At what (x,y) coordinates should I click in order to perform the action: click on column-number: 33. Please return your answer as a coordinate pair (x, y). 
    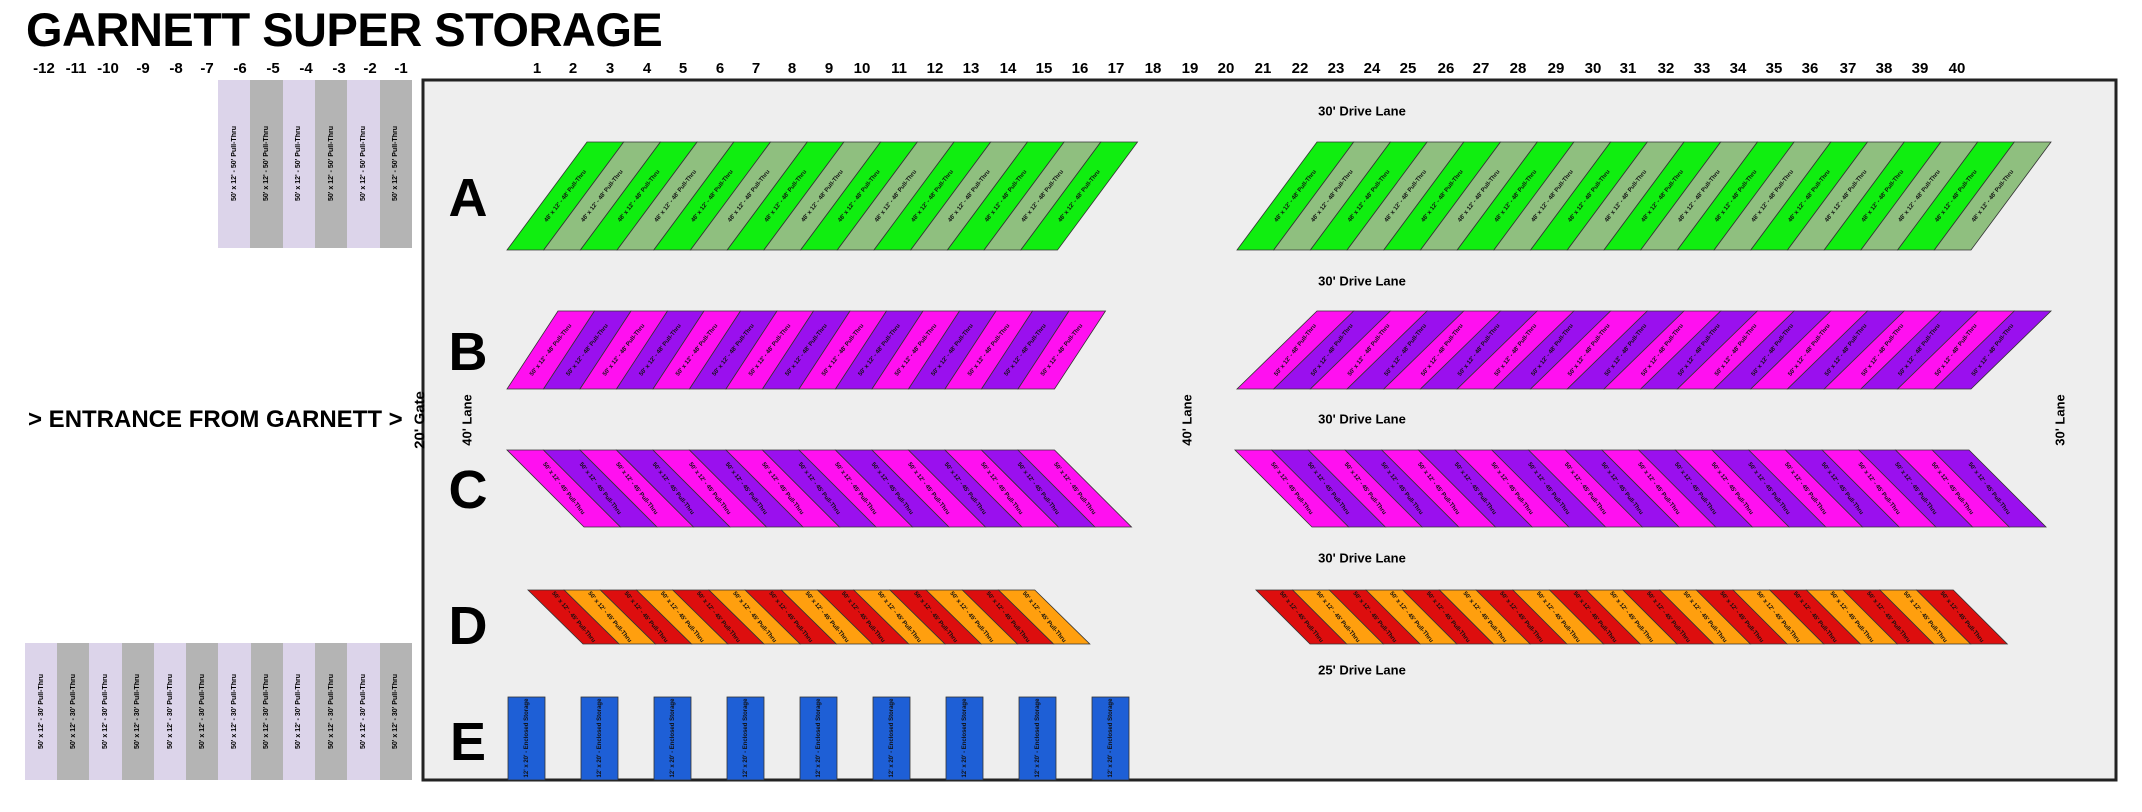
    Looking at the image, I should click on (1702, 68).